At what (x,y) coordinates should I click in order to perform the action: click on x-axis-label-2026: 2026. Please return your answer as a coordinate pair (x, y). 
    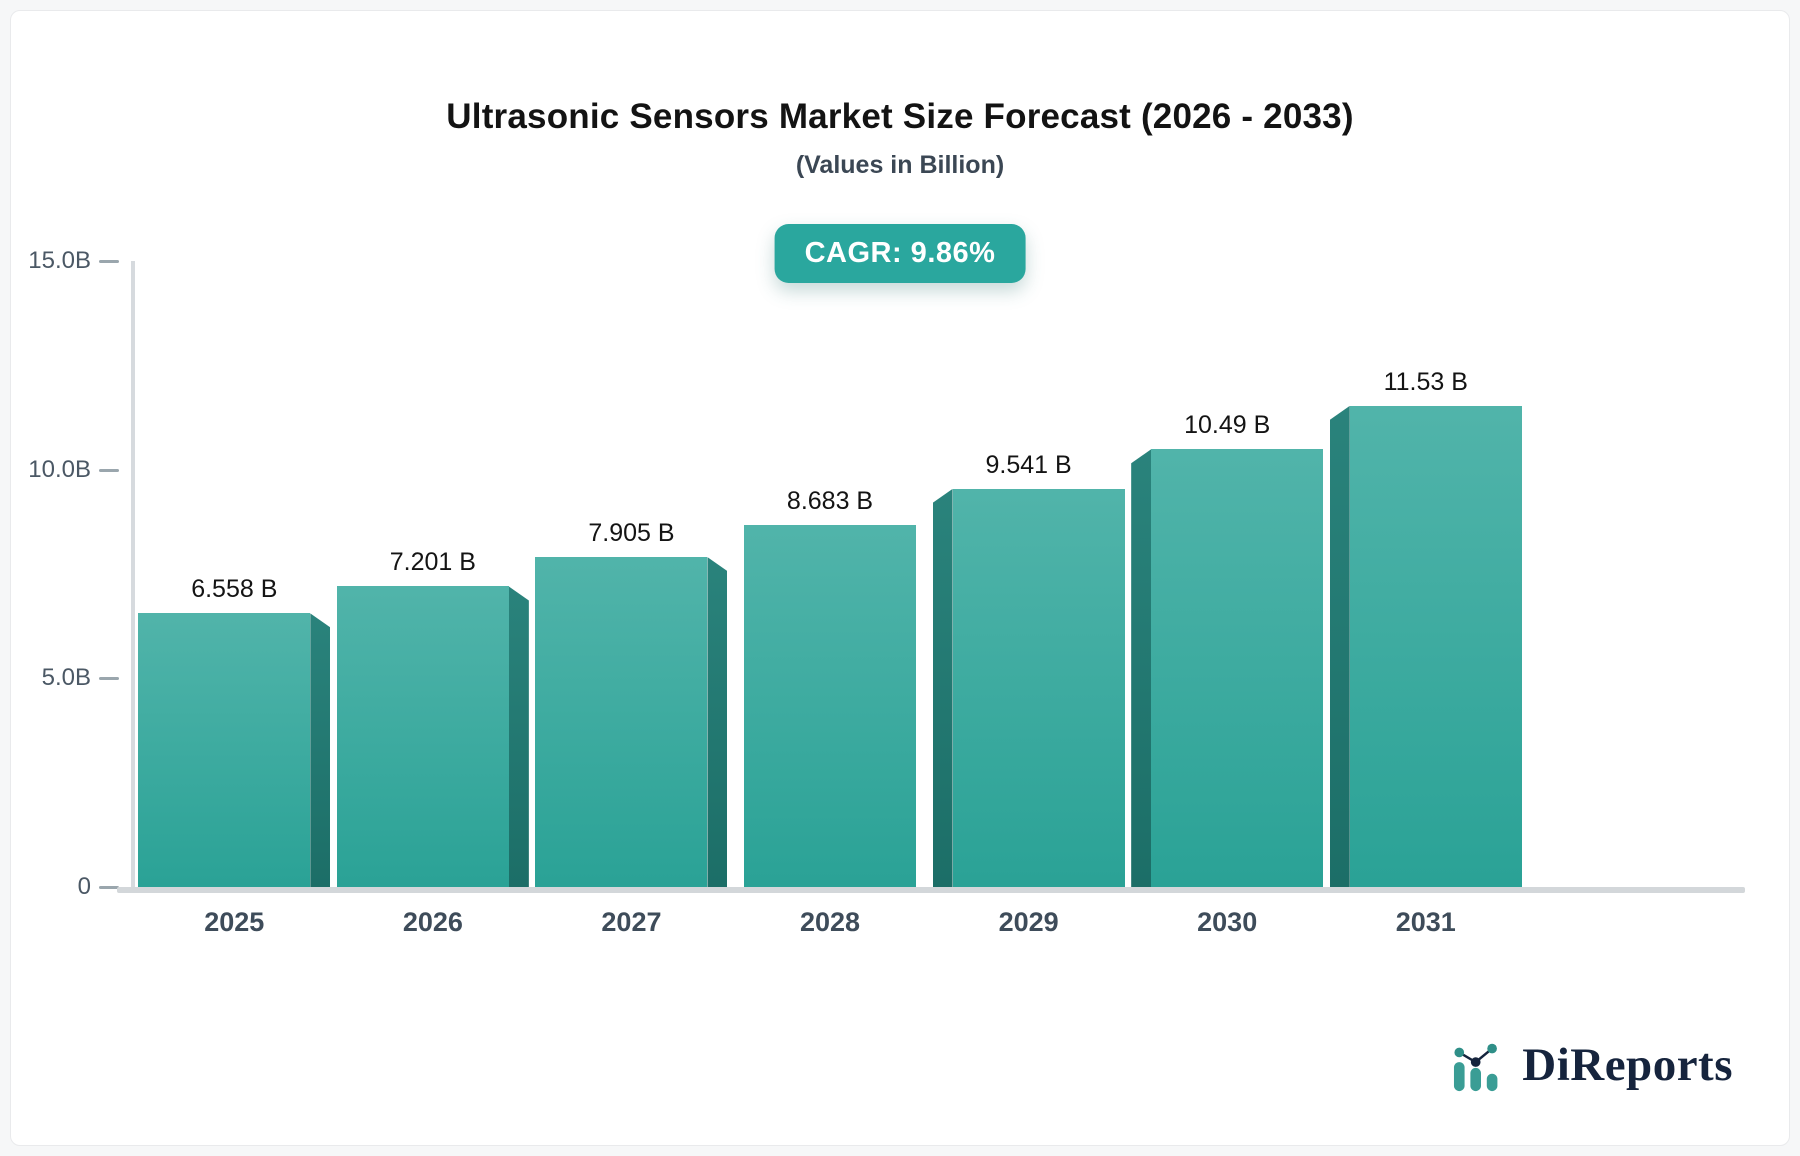
    Looking at the image, I should click on (432, 922).